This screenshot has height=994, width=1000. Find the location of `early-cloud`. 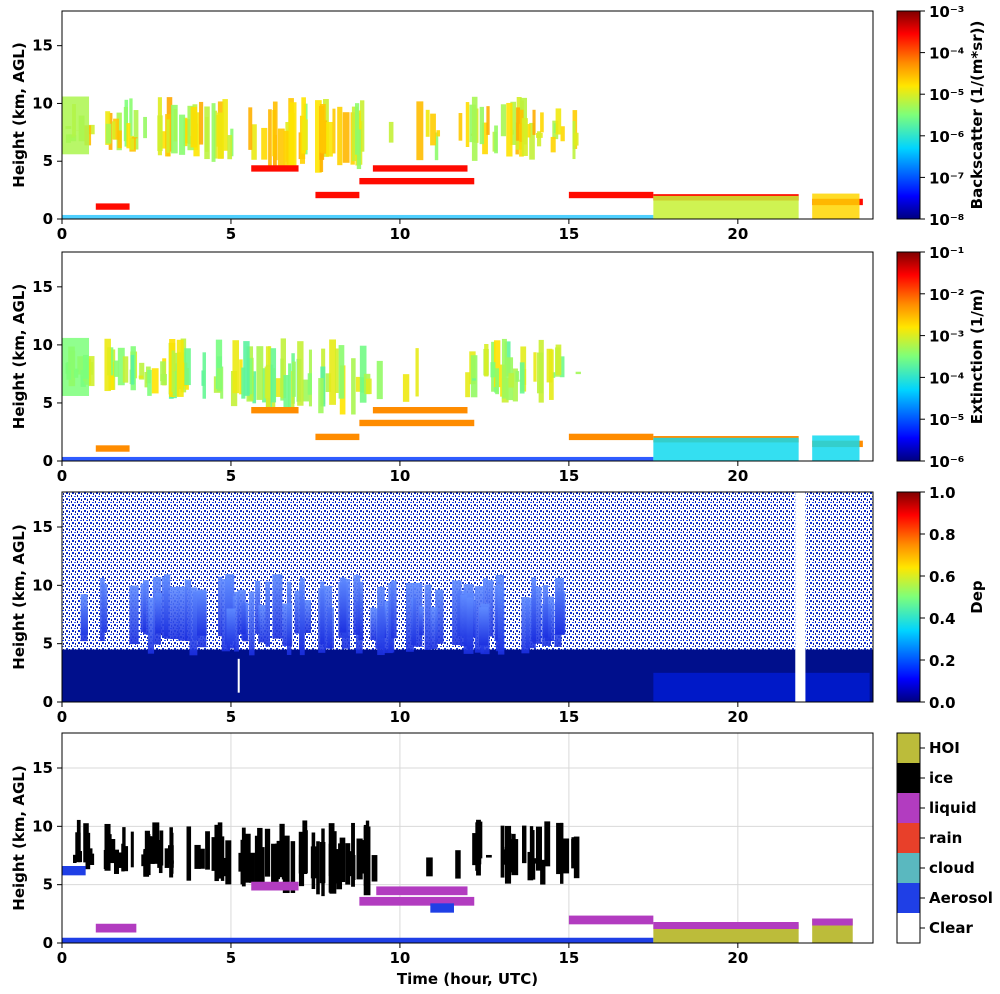

early-cloud is located at coordinates (76, 125).